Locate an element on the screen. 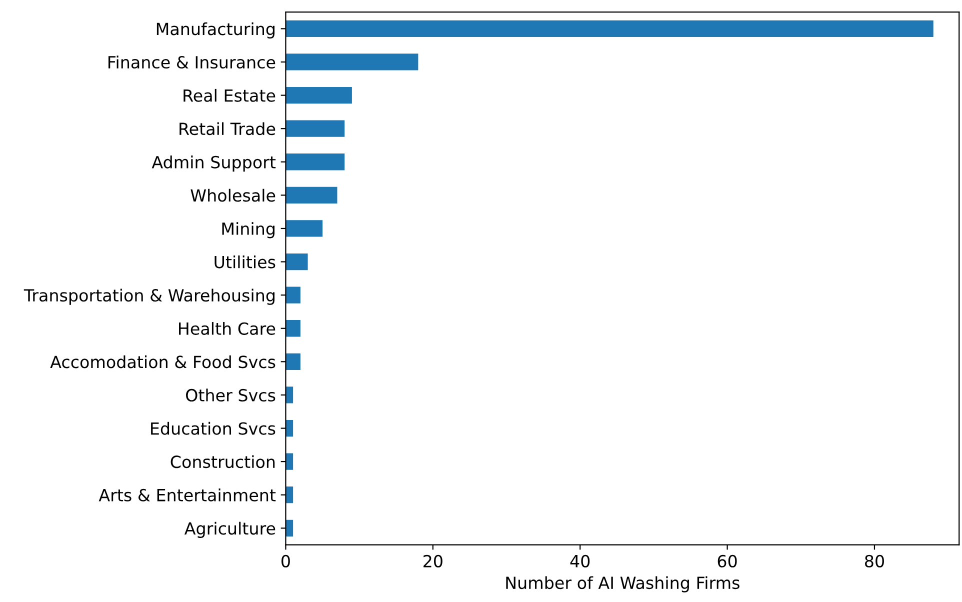 The image size is (962, 602). y-tick-label: Agriculture is located at coordinates (230, 530).